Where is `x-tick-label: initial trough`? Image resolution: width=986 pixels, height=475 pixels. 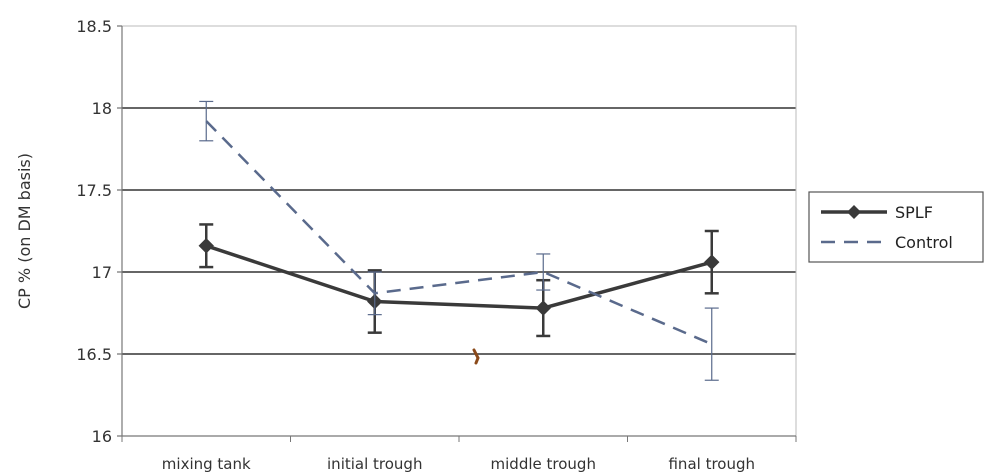 x-tick-label: initial trough is located at coordinates (374, 464).